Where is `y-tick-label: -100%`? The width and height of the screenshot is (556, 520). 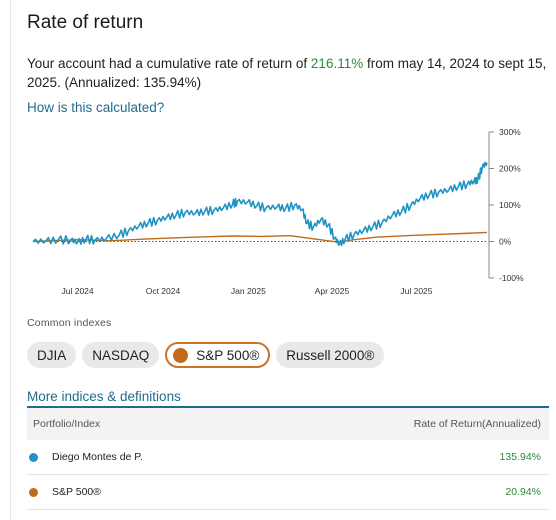 y-tick-label: -100% is located at coordinates (511, 278).